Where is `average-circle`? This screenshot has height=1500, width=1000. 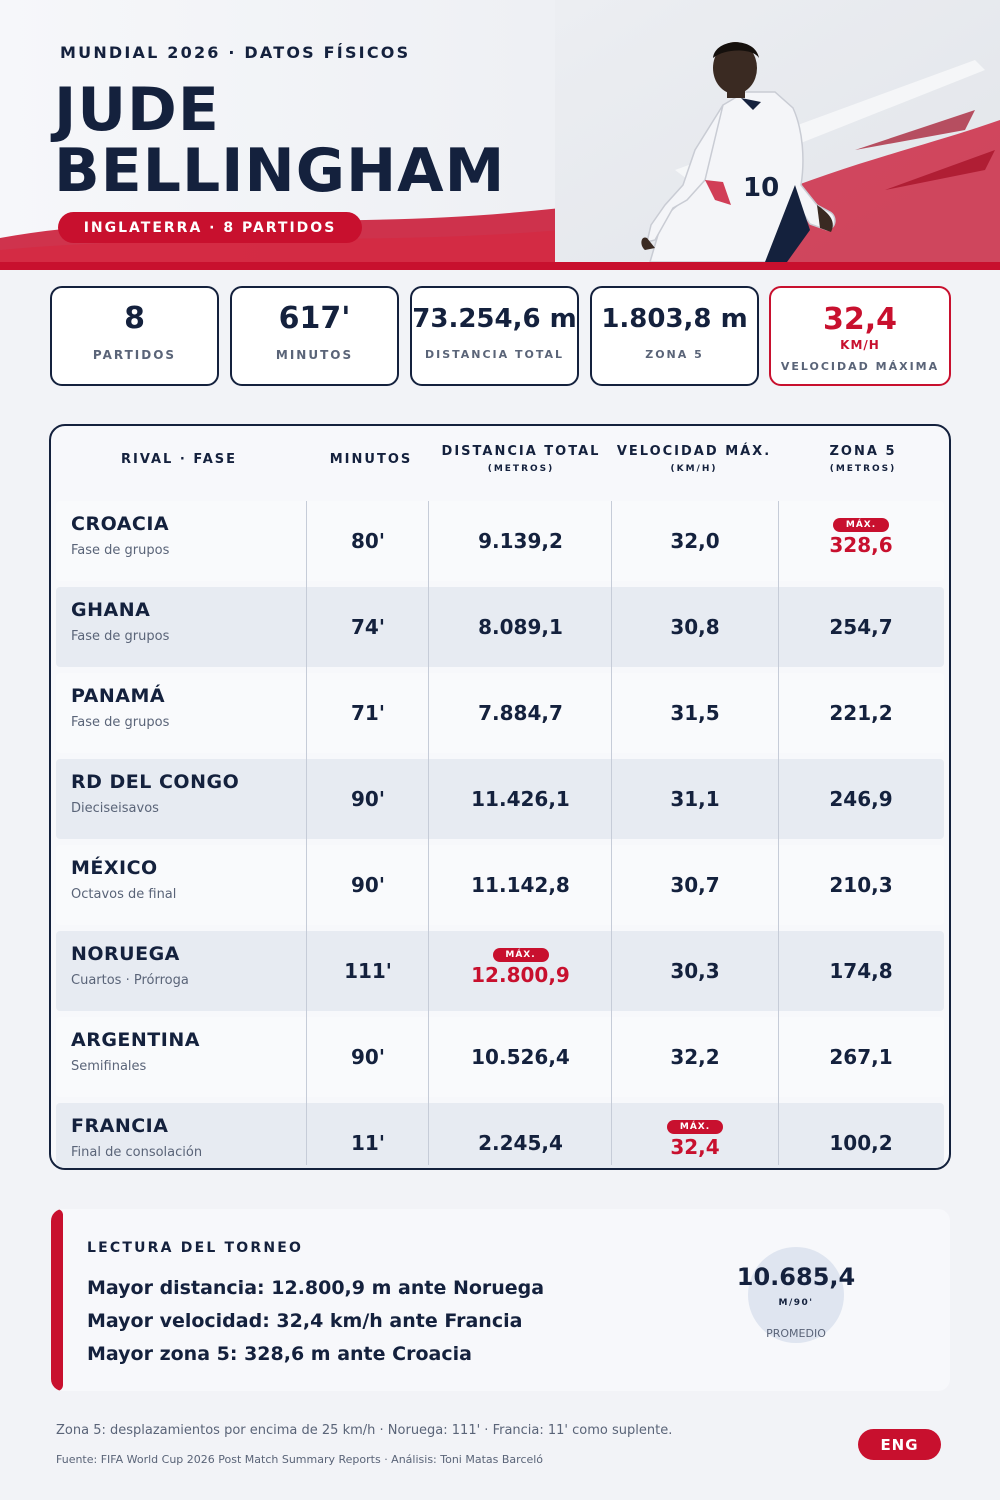 average-circle is located at coordinates (796, 1295).